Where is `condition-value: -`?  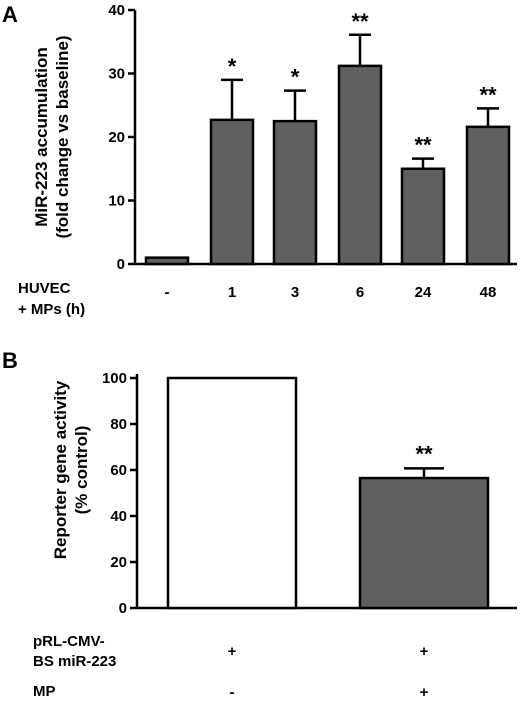 condition-value: - is located at coordinates (232, 692).